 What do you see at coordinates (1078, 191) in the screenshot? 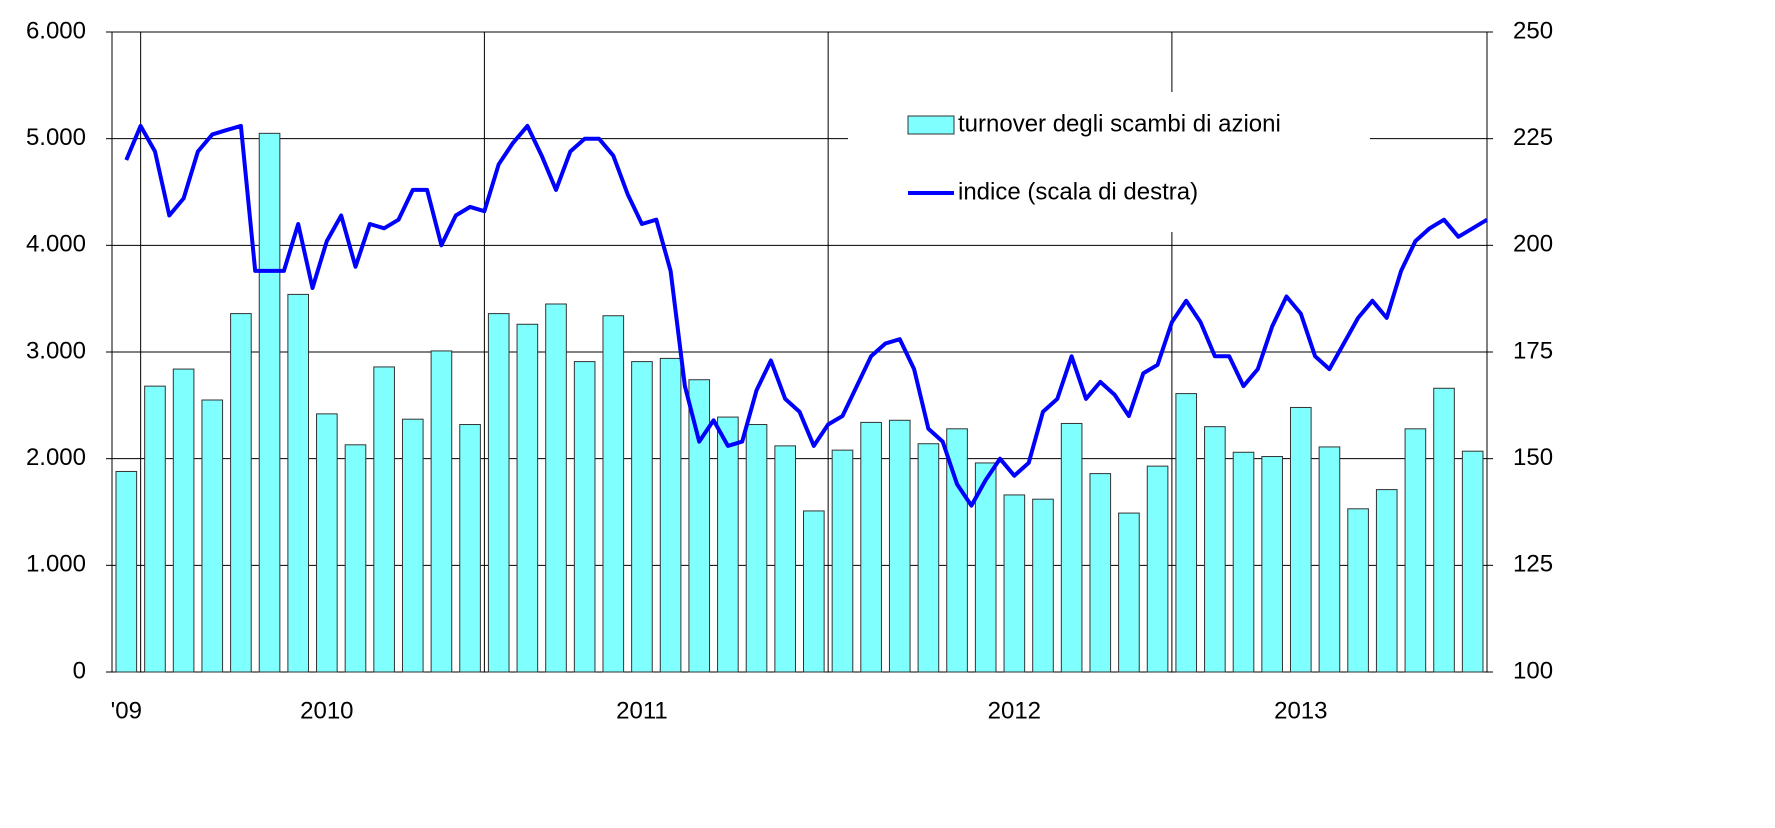
I see `legend-label: indice (scala di destra)` at bounding box center [1078, 191].